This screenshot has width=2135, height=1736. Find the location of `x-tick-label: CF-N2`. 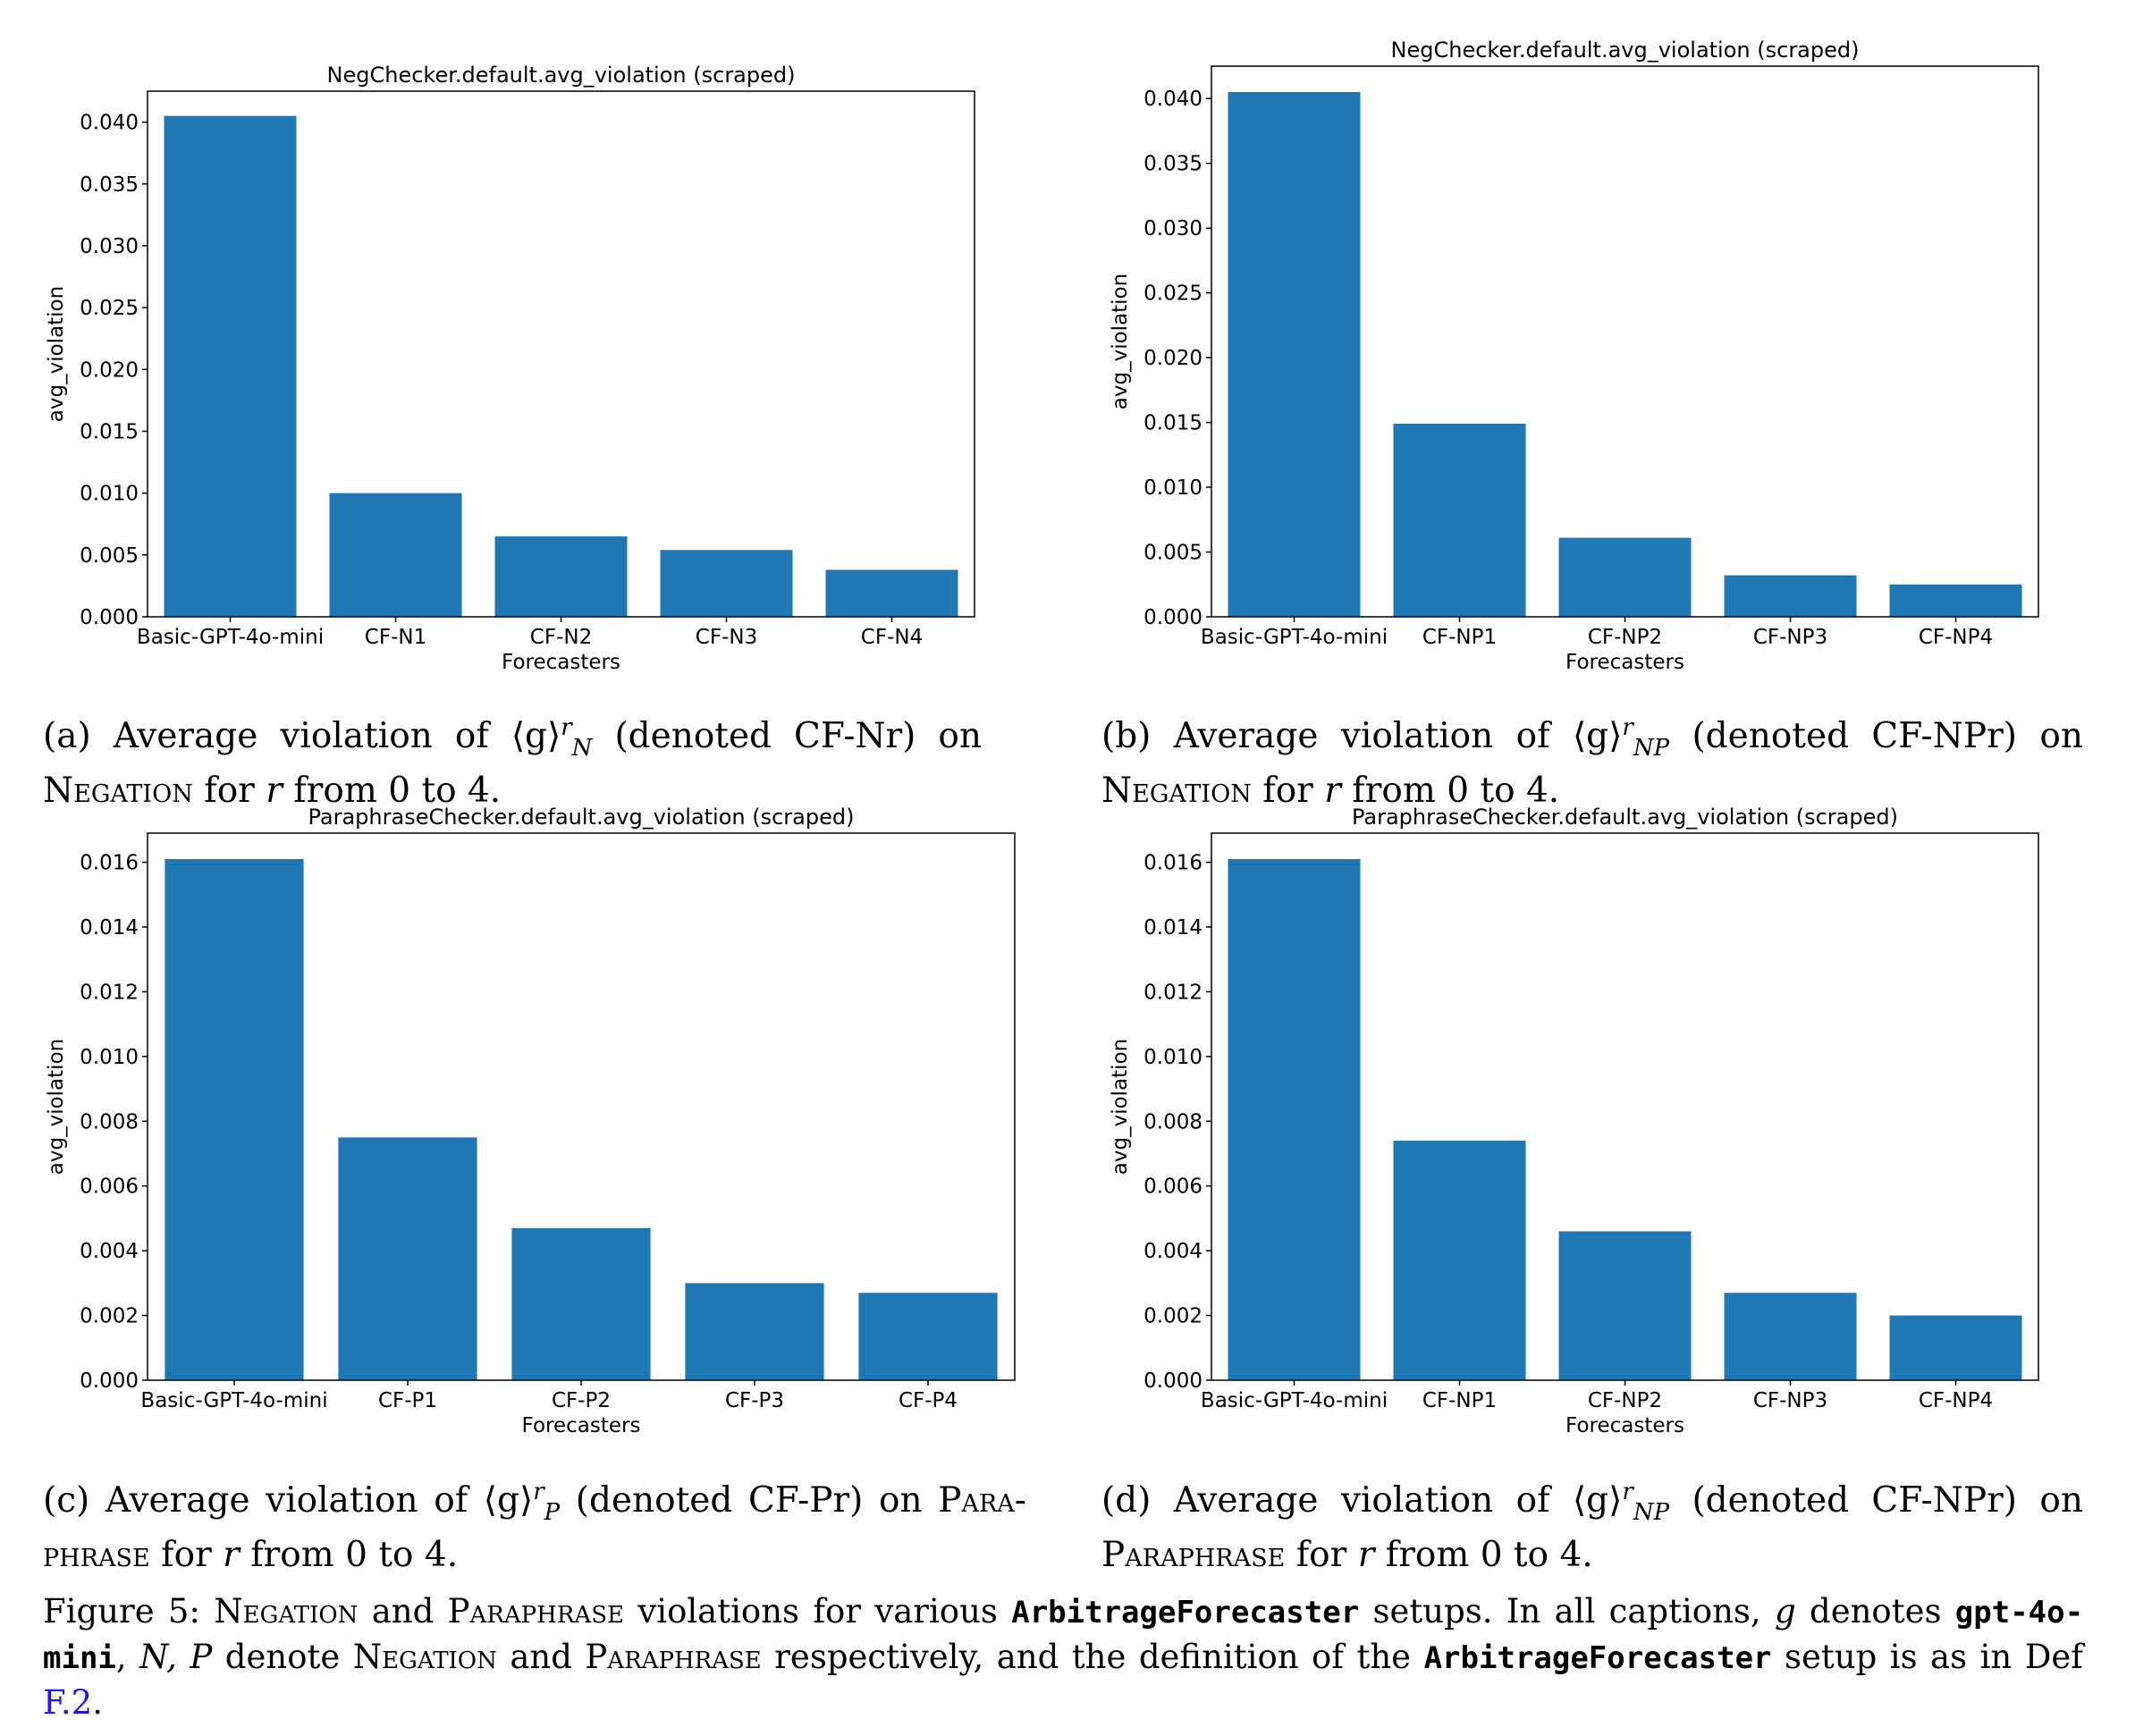

x-tick-label: CF-N2 is located at coordinates (561, 637).